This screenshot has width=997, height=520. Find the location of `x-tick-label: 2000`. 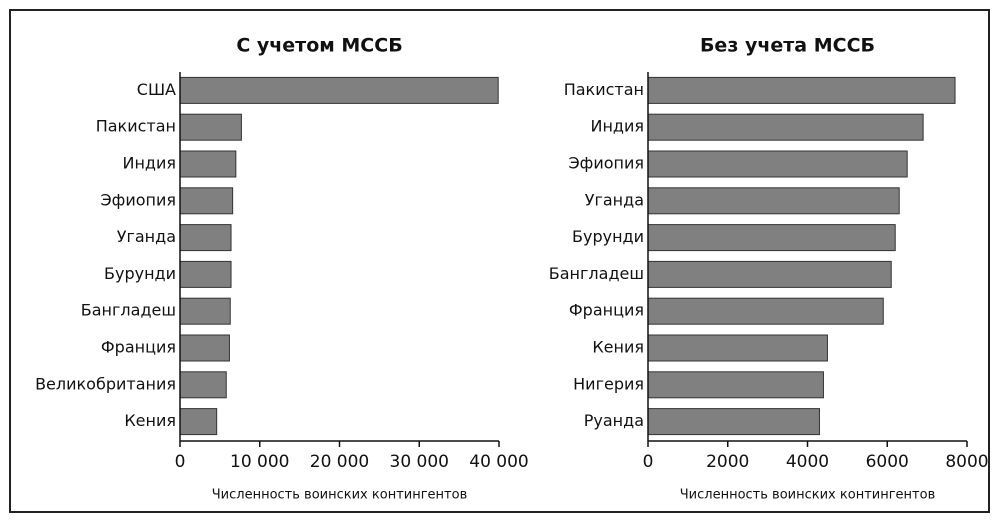

x-tick-label: 2000 is located at coordinates (727, 462).